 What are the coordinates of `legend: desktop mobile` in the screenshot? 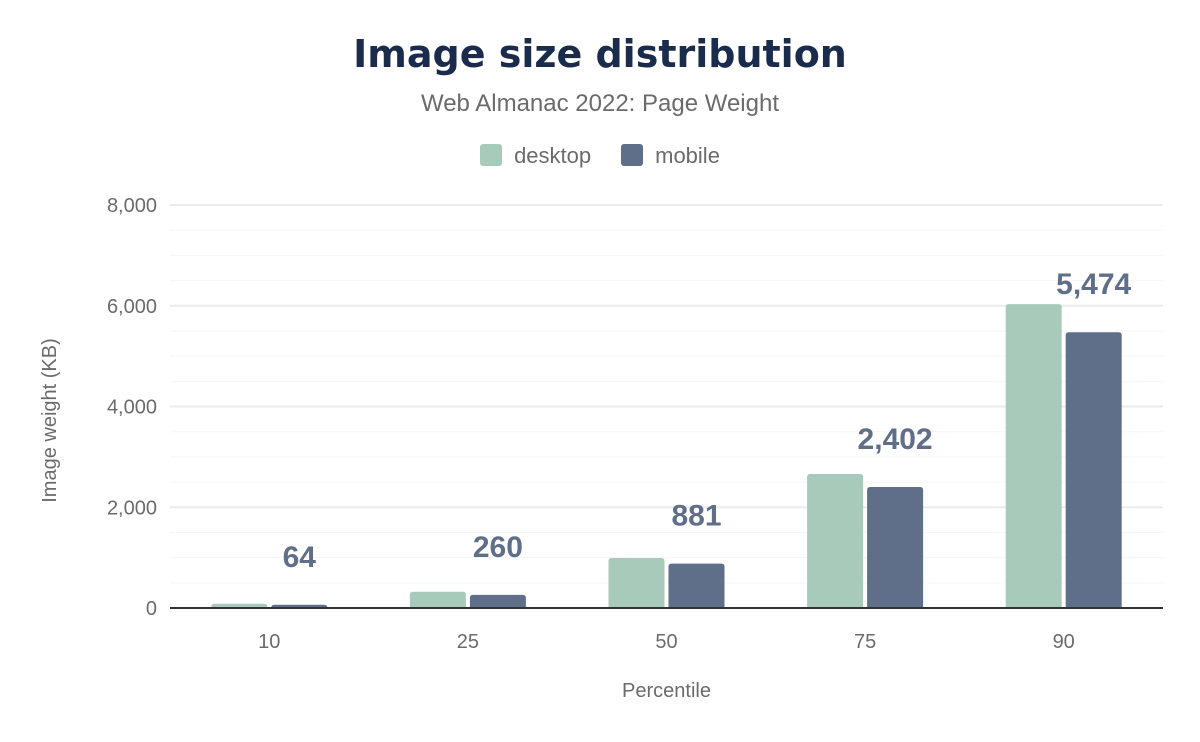 It's located at (600, 156).